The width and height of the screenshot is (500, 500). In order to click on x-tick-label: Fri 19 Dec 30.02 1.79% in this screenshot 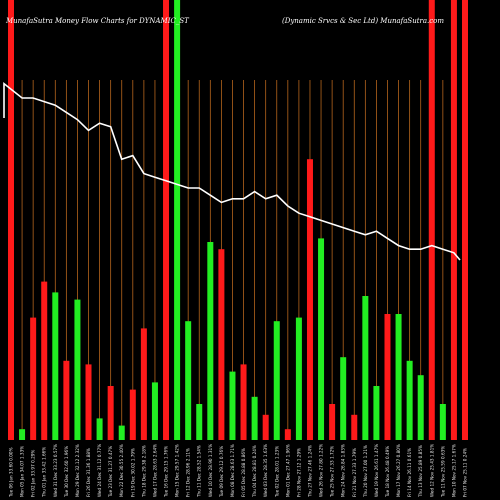, I will do `click(132, 472)`.